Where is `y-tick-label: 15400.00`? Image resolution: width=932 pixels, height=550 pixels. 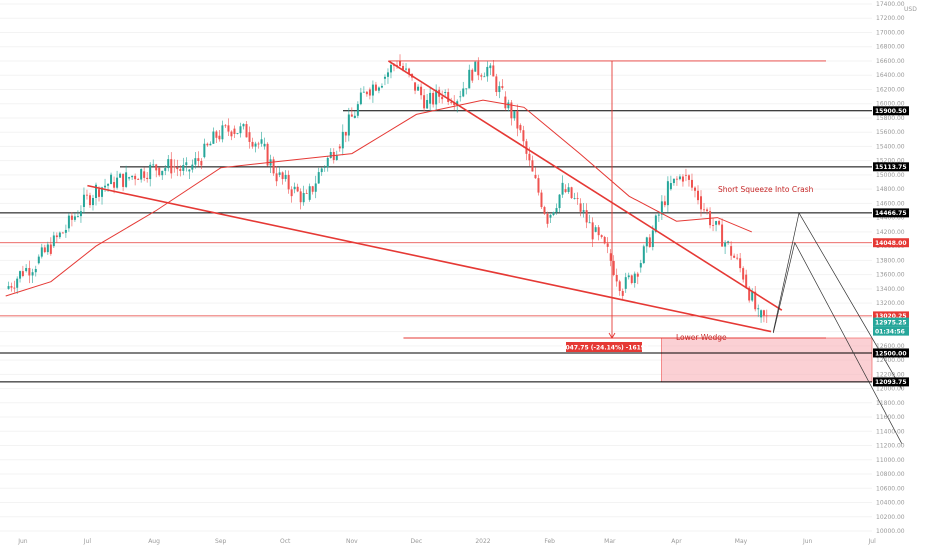
y-tick-label: 15400.00 is located at coordinates (890, 146).